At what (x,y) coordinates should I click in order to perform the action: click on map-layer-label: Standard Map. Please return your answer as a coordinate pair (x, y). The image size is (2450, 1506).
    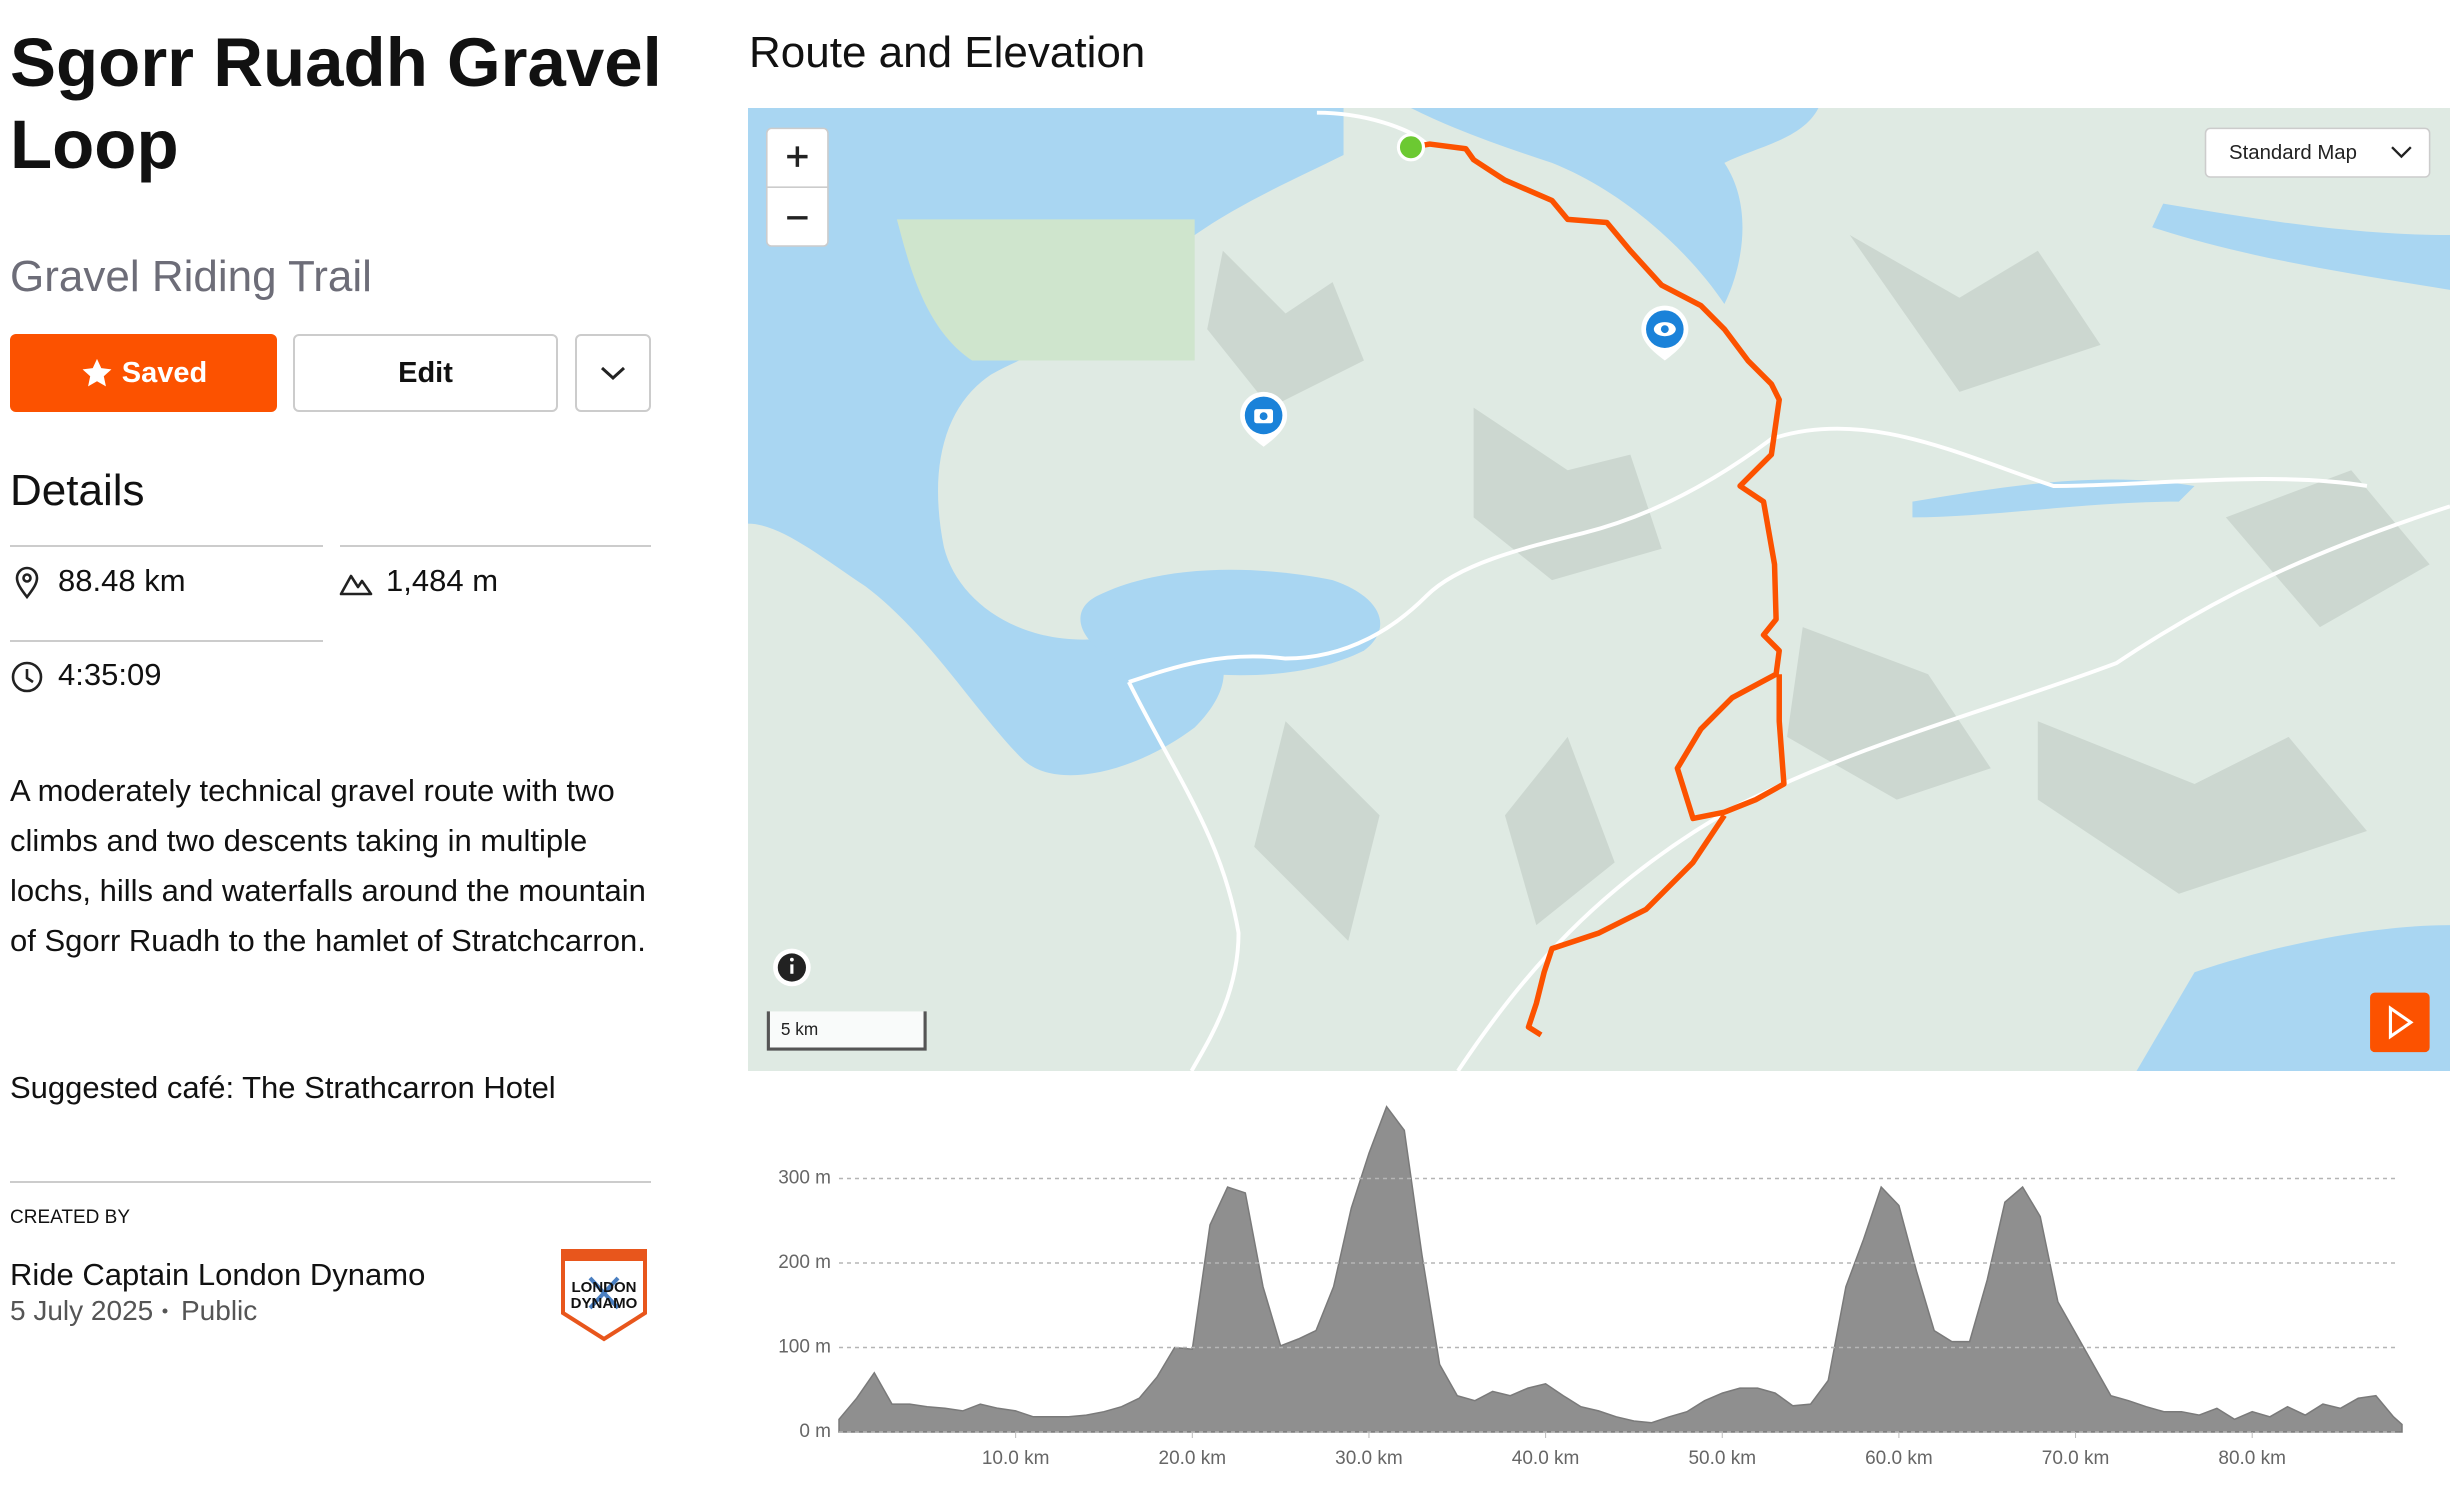
    Looking at the image, I should click on (2293, 153).